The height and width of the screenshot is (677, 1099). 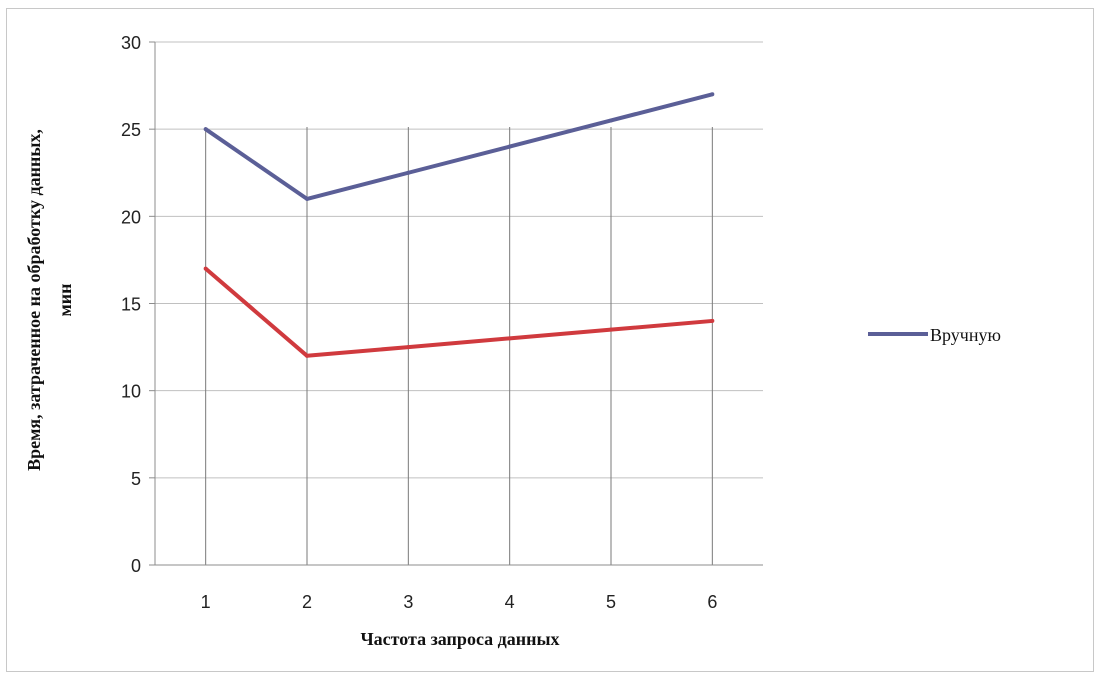 What do you see at coordinates (712, 602) in the screenshot?
I see `x-tick-label: 6` at bounding box center [712, 602].